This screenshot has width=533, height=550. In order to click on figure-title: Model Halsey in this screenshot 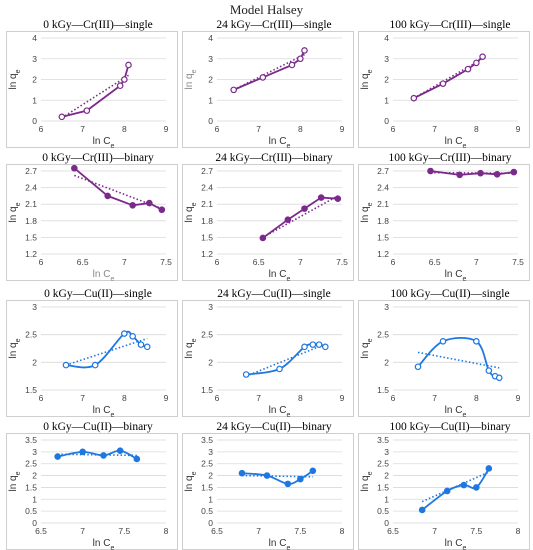, I will do `click(266, 9)`.